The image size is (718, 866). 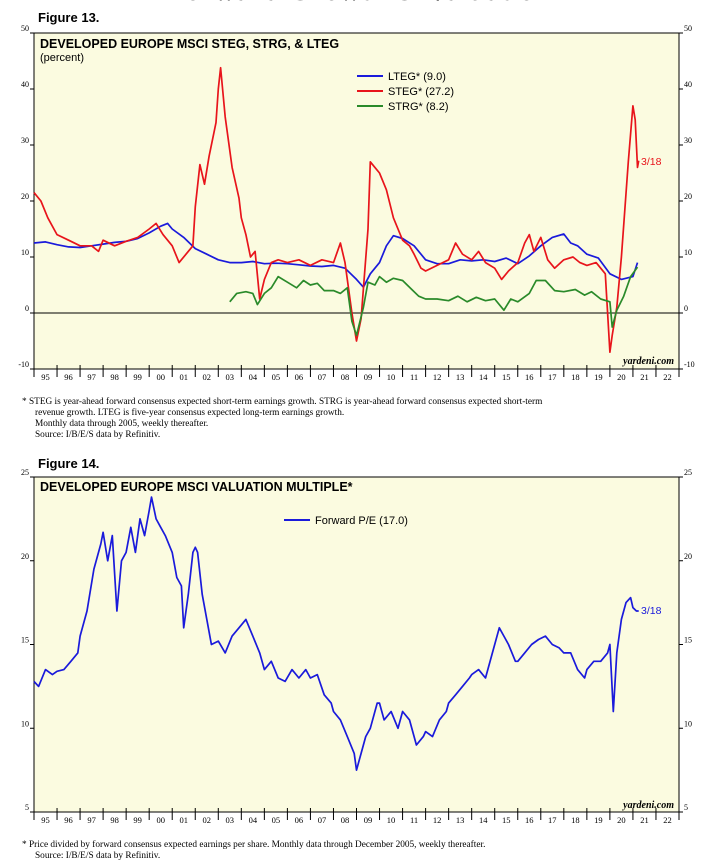 I want to click on y-tick-label-right: 25, so click(x=688, y=472).